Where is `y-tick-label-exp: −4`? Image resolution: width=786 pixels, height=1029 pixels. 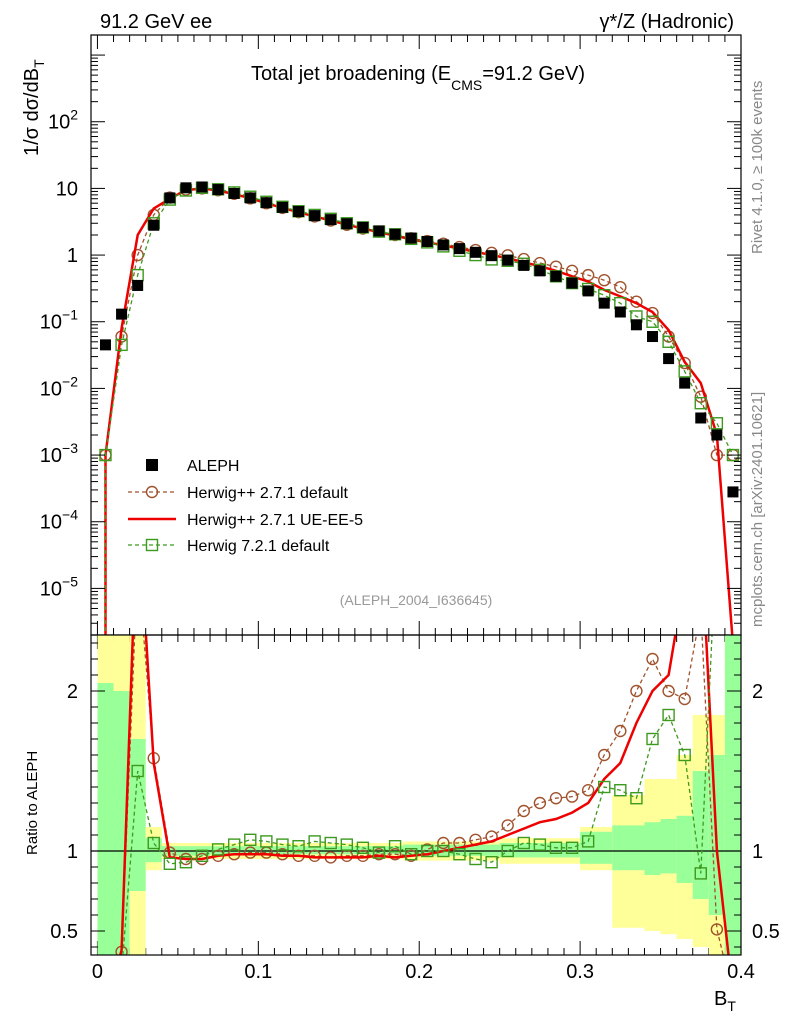 y-tick-label-exp: −4 is located at coordinates (70, 515).